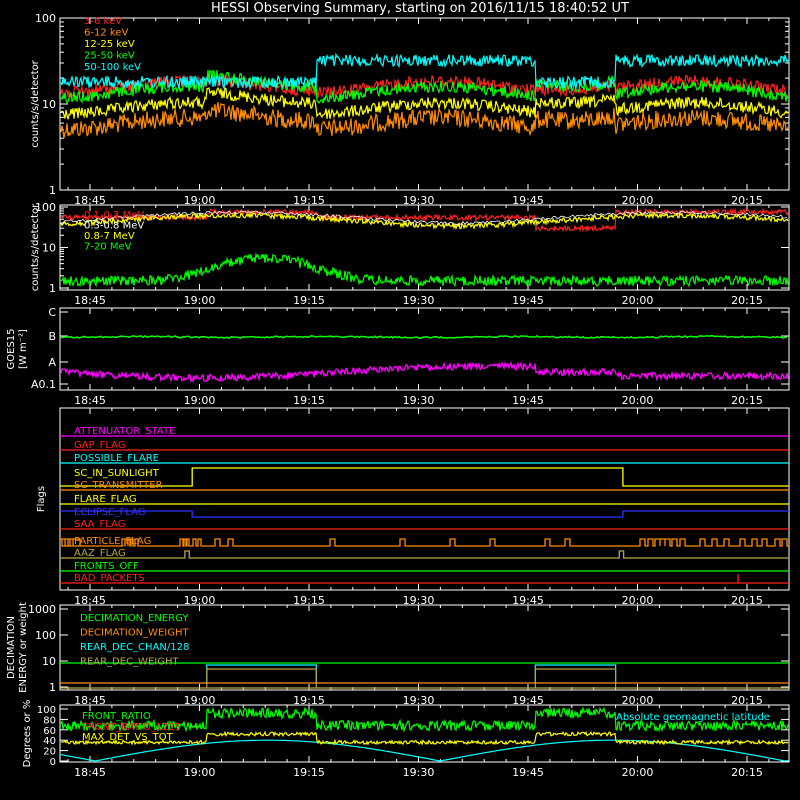 The width and height of the screenshot is (800, 800). I want to click on legend-7-20 MeV: 7-20 MeV, so click(108, 247).